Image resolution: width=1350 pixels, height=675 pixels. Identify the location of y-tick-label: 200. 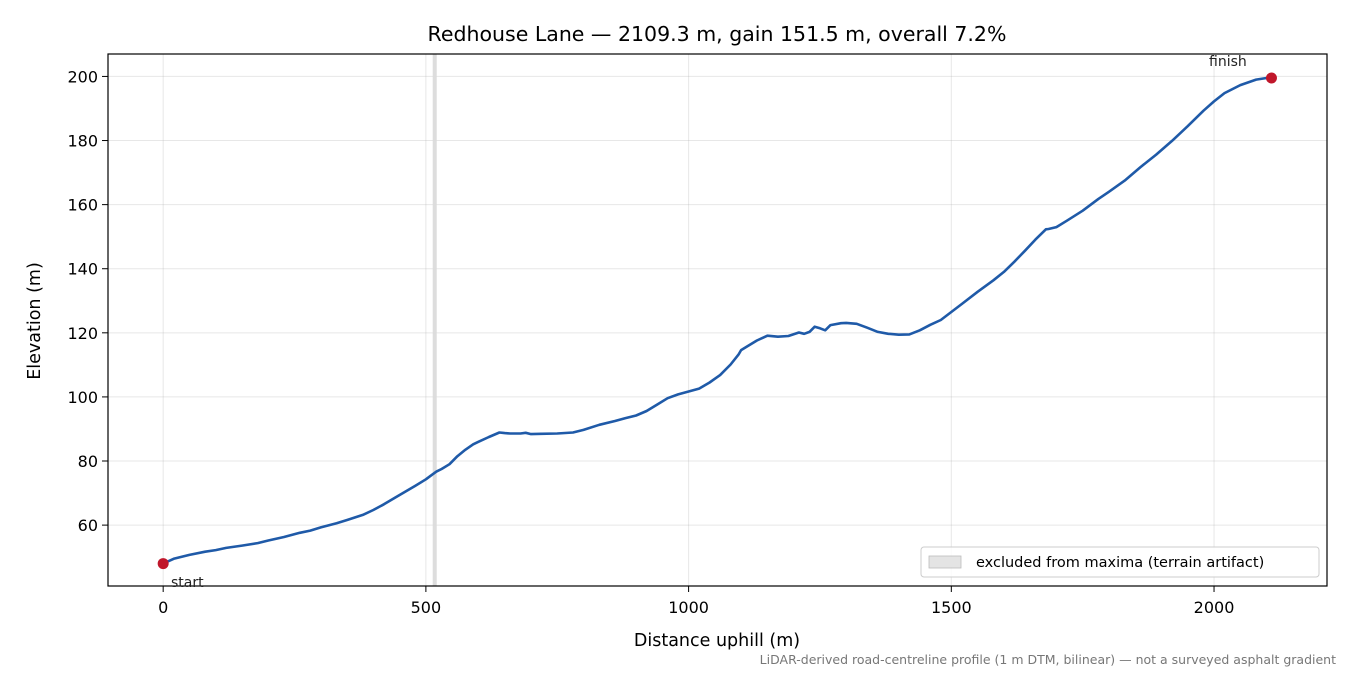
(82, 76).